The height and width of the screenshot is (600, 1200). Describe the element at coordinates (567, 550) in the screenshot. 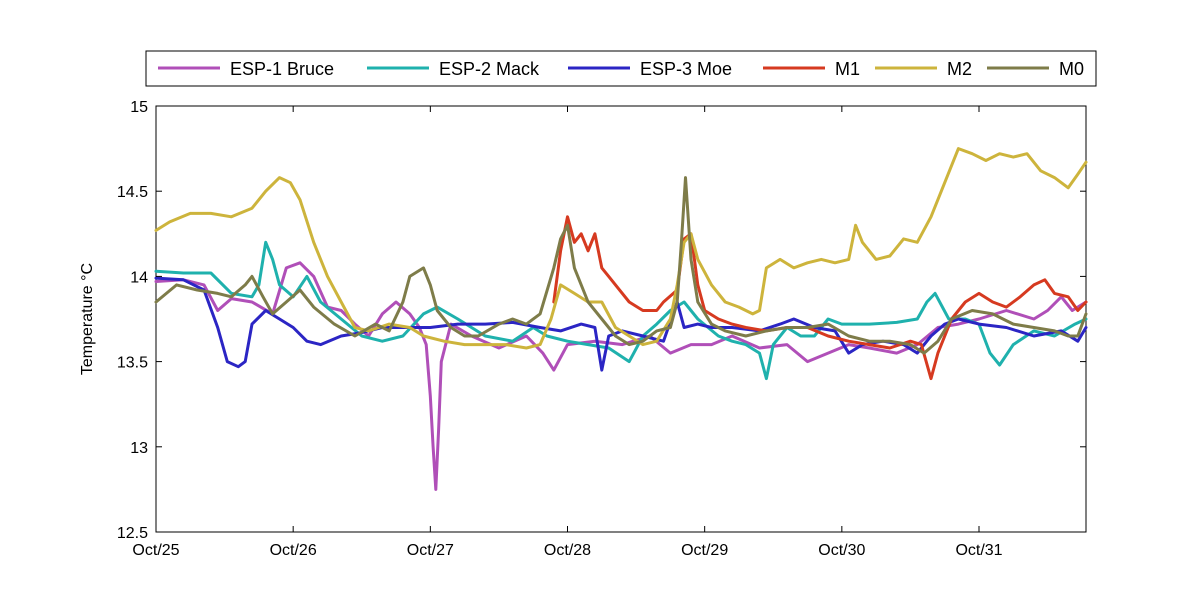

I see `x-tick-label: Oct/28` at that location.